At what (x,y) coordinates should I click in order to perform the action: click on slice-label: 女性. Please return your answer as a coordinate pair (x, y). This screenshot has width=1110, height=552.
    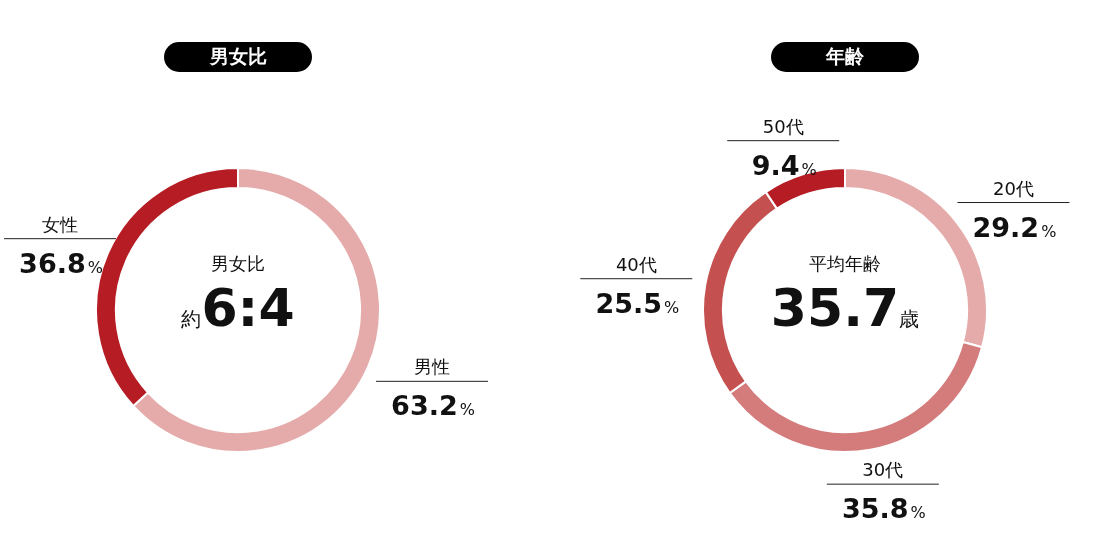
    Looking at the image, I should click on (60, 224).